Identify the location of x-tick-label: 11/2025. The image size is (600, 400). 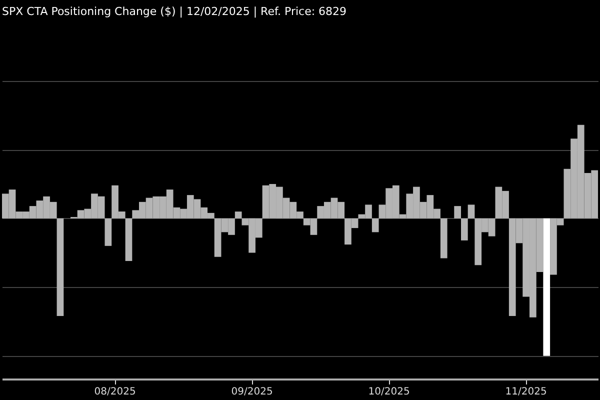
(526, 392).